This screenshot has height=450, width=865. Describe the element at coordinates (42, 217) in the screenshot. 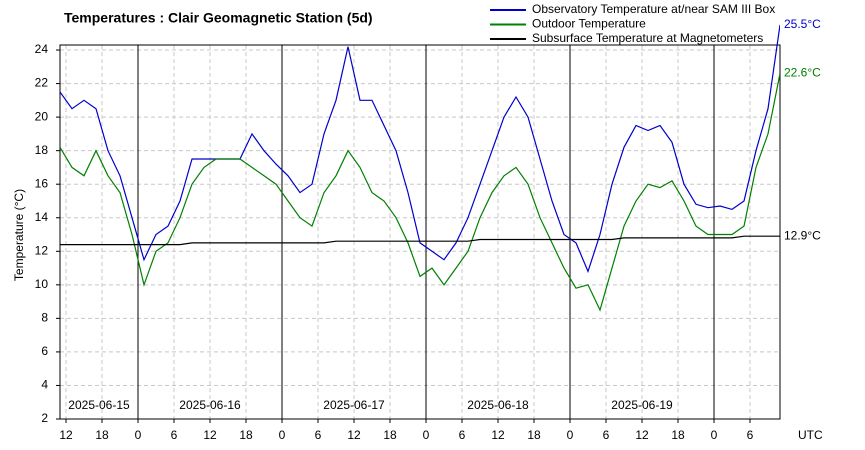

I see `y-tick-label: 14` at that location.